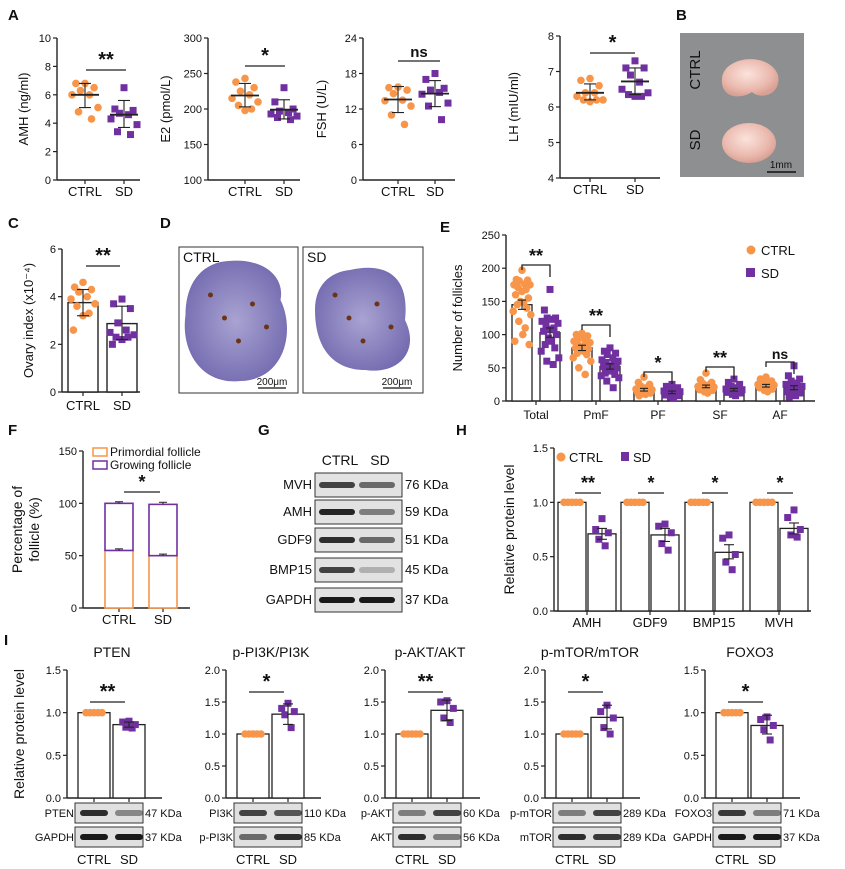 The image size is (845, 869). What do you see at coordinates (427, 539) in the screenshot?
I see `blot-mw-label: 51 KDa` at bounding box center [427, 539].